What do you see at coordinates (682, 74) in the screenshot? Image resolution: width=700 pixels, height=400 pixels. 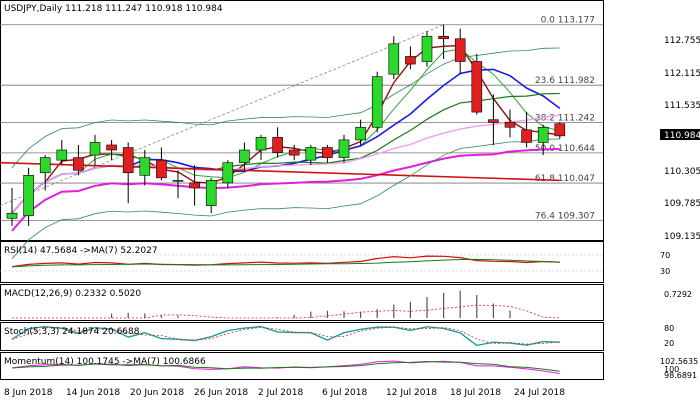 I see `price-axis-tick: 112.115` at bounding box center [682, 74].